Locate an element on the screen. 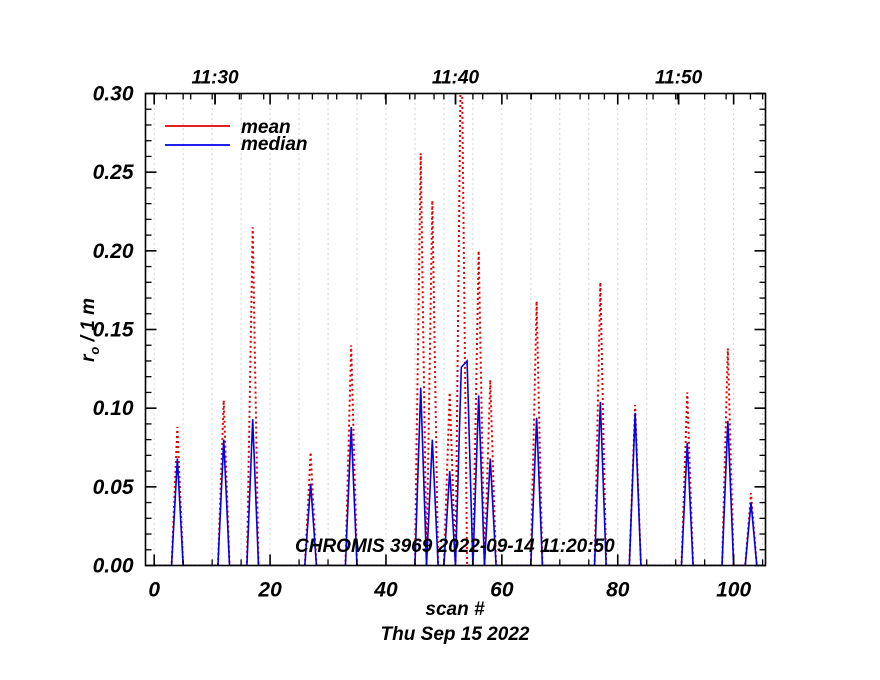 The height and width of the screenshot is (680, 880). top-axis-ticks is located at coordinates (458, 99).